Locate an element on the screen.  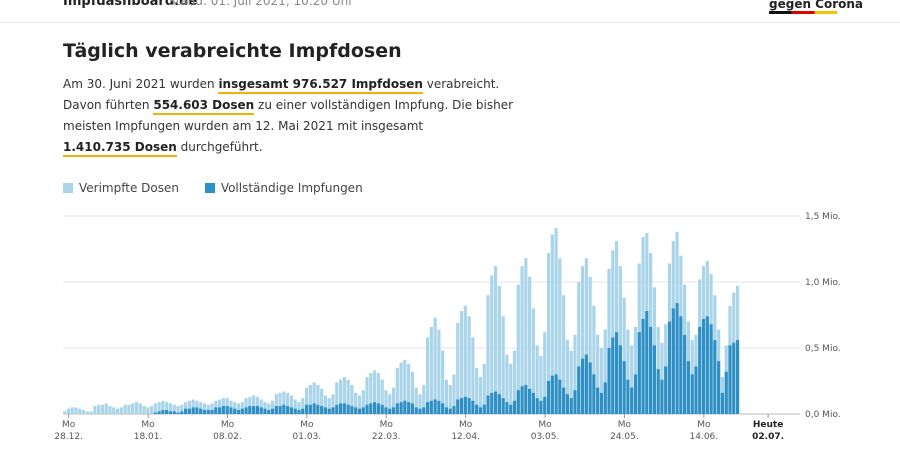
summary-part: durchgeführt. is located at coordinates (219, 147).